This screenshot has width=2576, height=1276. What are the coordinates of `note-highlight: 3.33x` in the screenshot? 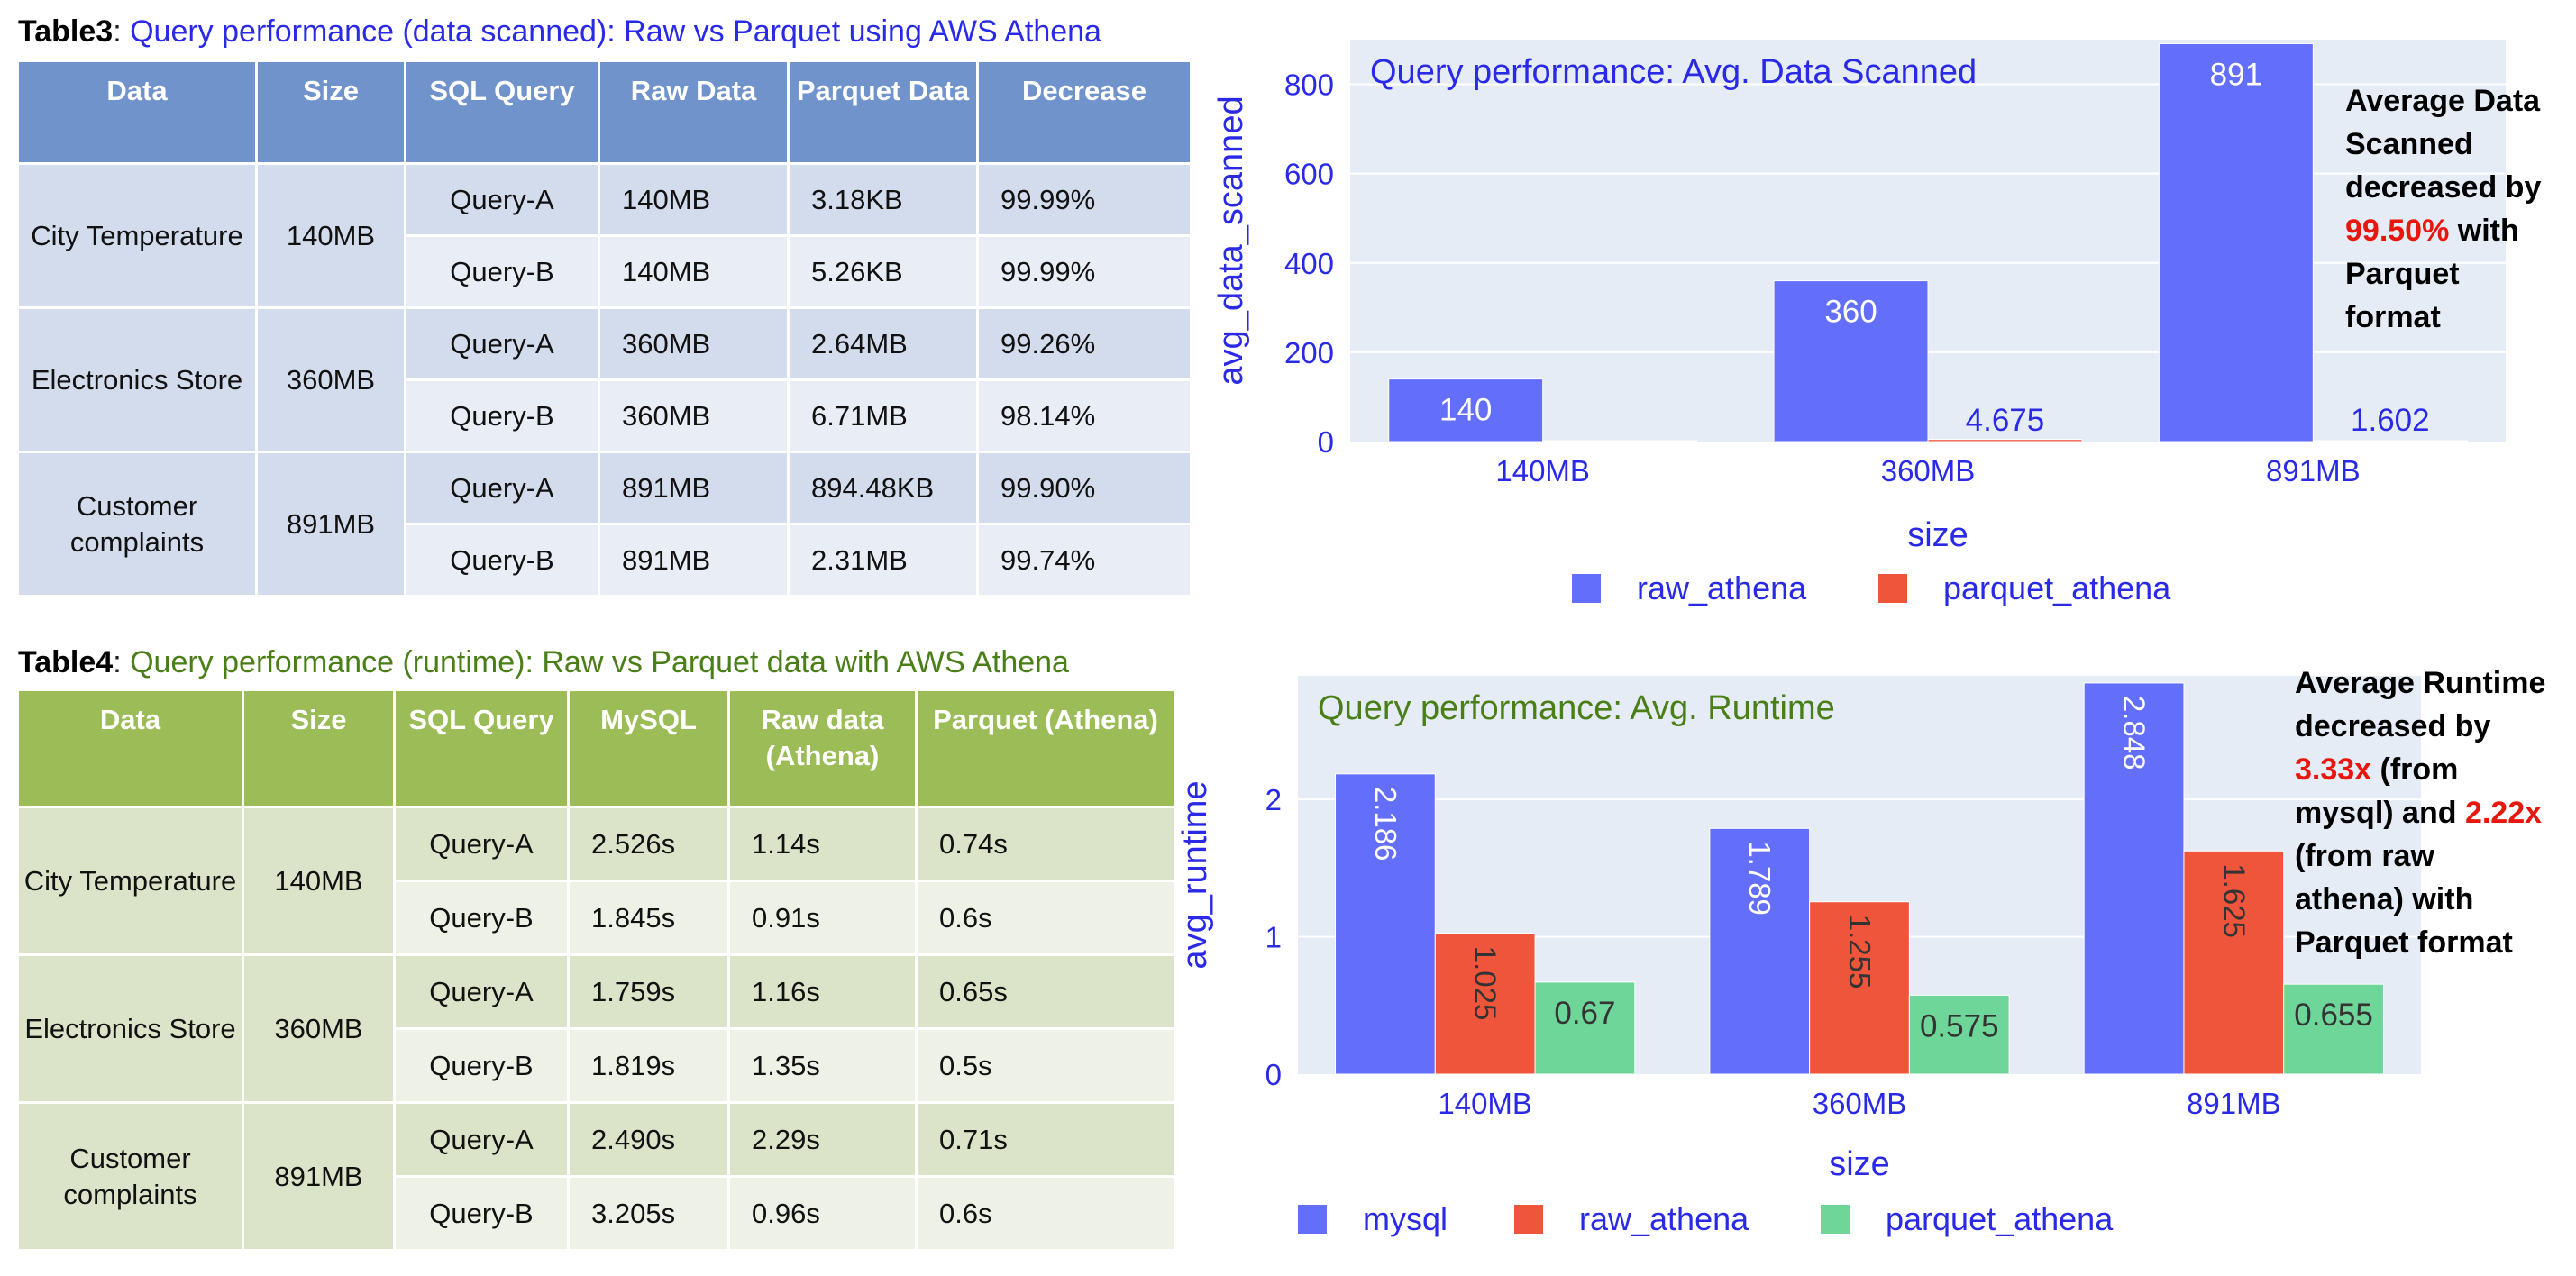 It's located at (2333, 769).